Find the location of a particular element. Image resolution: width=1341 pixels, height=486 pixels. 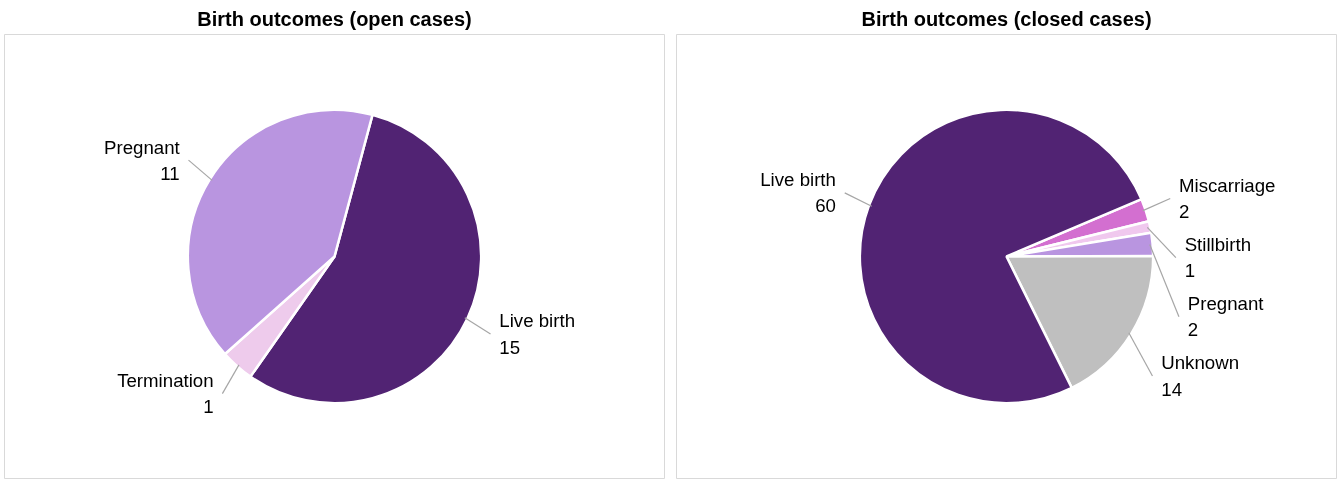

chart-title: Birth outcomes (open cases) is located at coordinates (334, 18).